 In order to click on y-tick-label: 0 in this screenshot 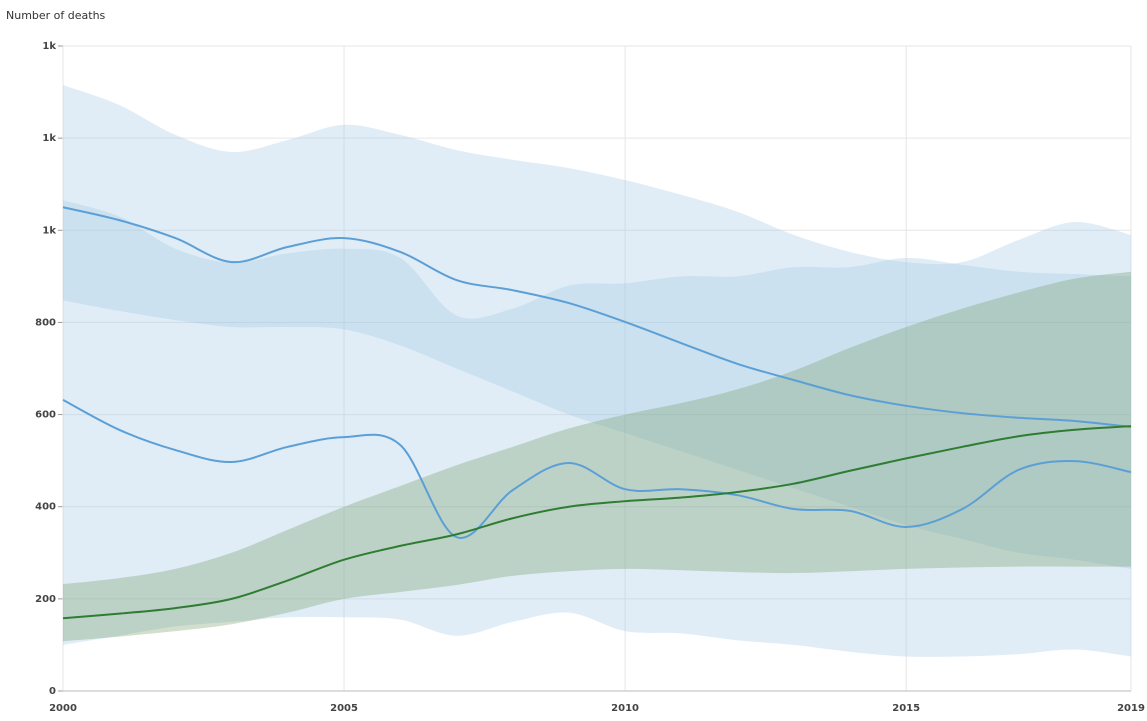, I will do `click(52, 691)`.